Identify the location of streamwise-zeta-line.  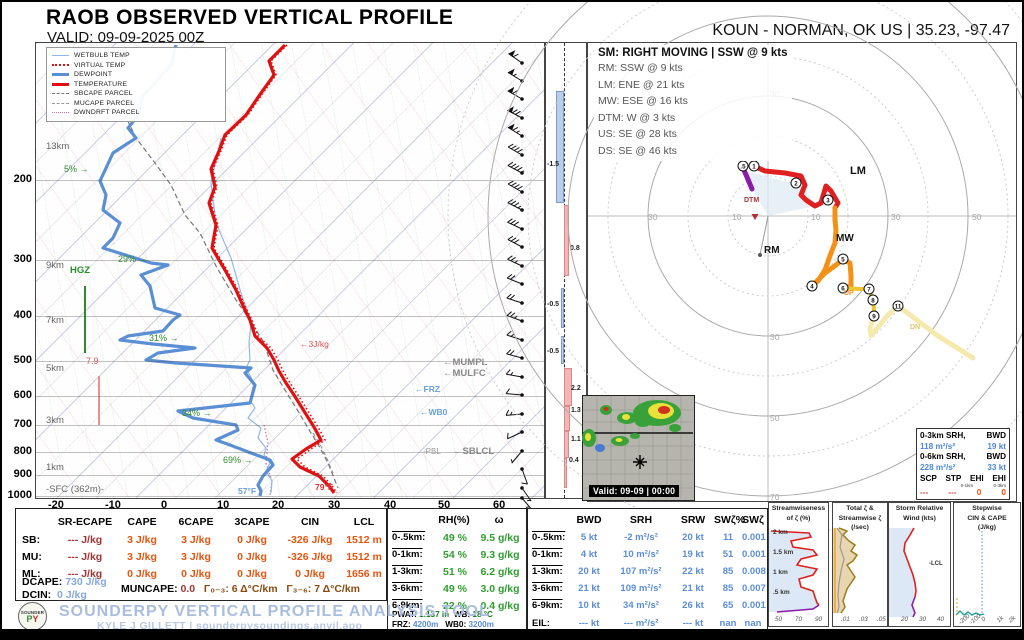
(840, 570).